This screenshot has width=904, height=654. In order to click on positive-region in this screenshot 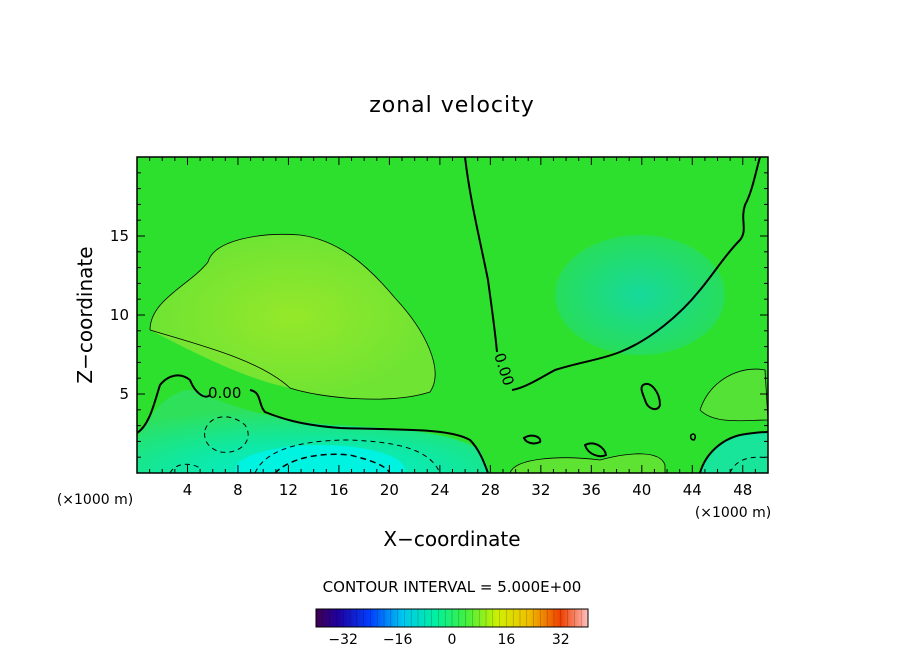, I will do `click(293, 317)`.